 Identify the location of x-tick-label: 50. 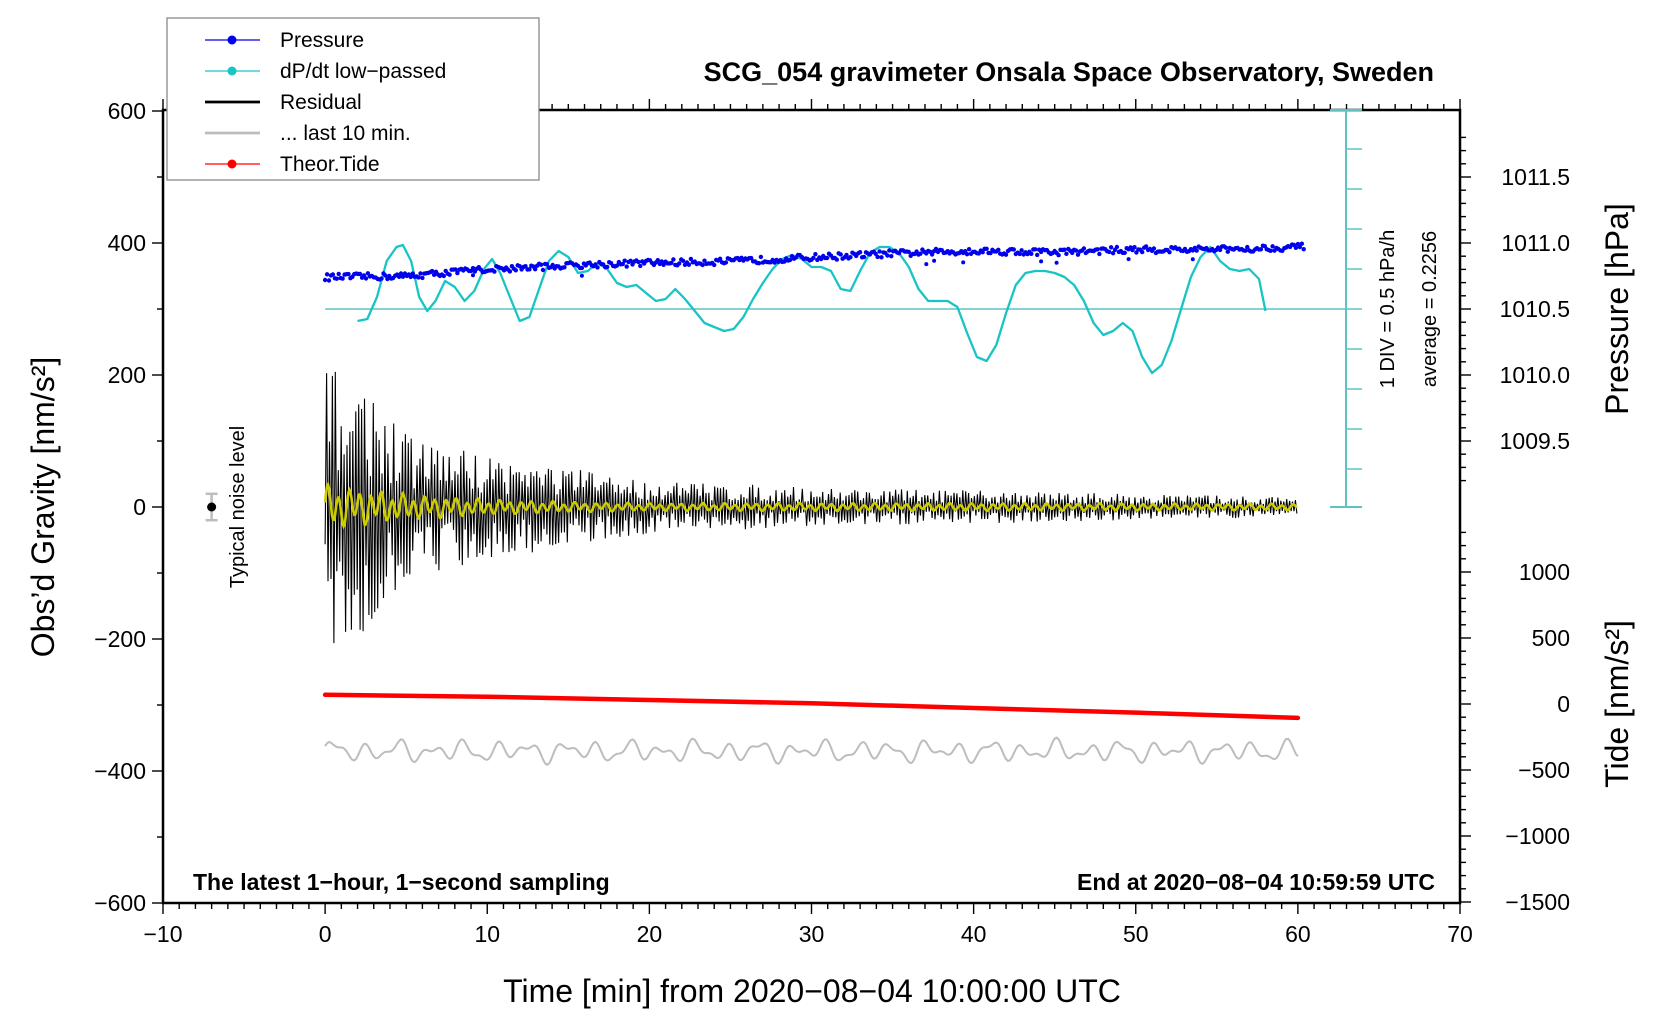
(1136, 934).